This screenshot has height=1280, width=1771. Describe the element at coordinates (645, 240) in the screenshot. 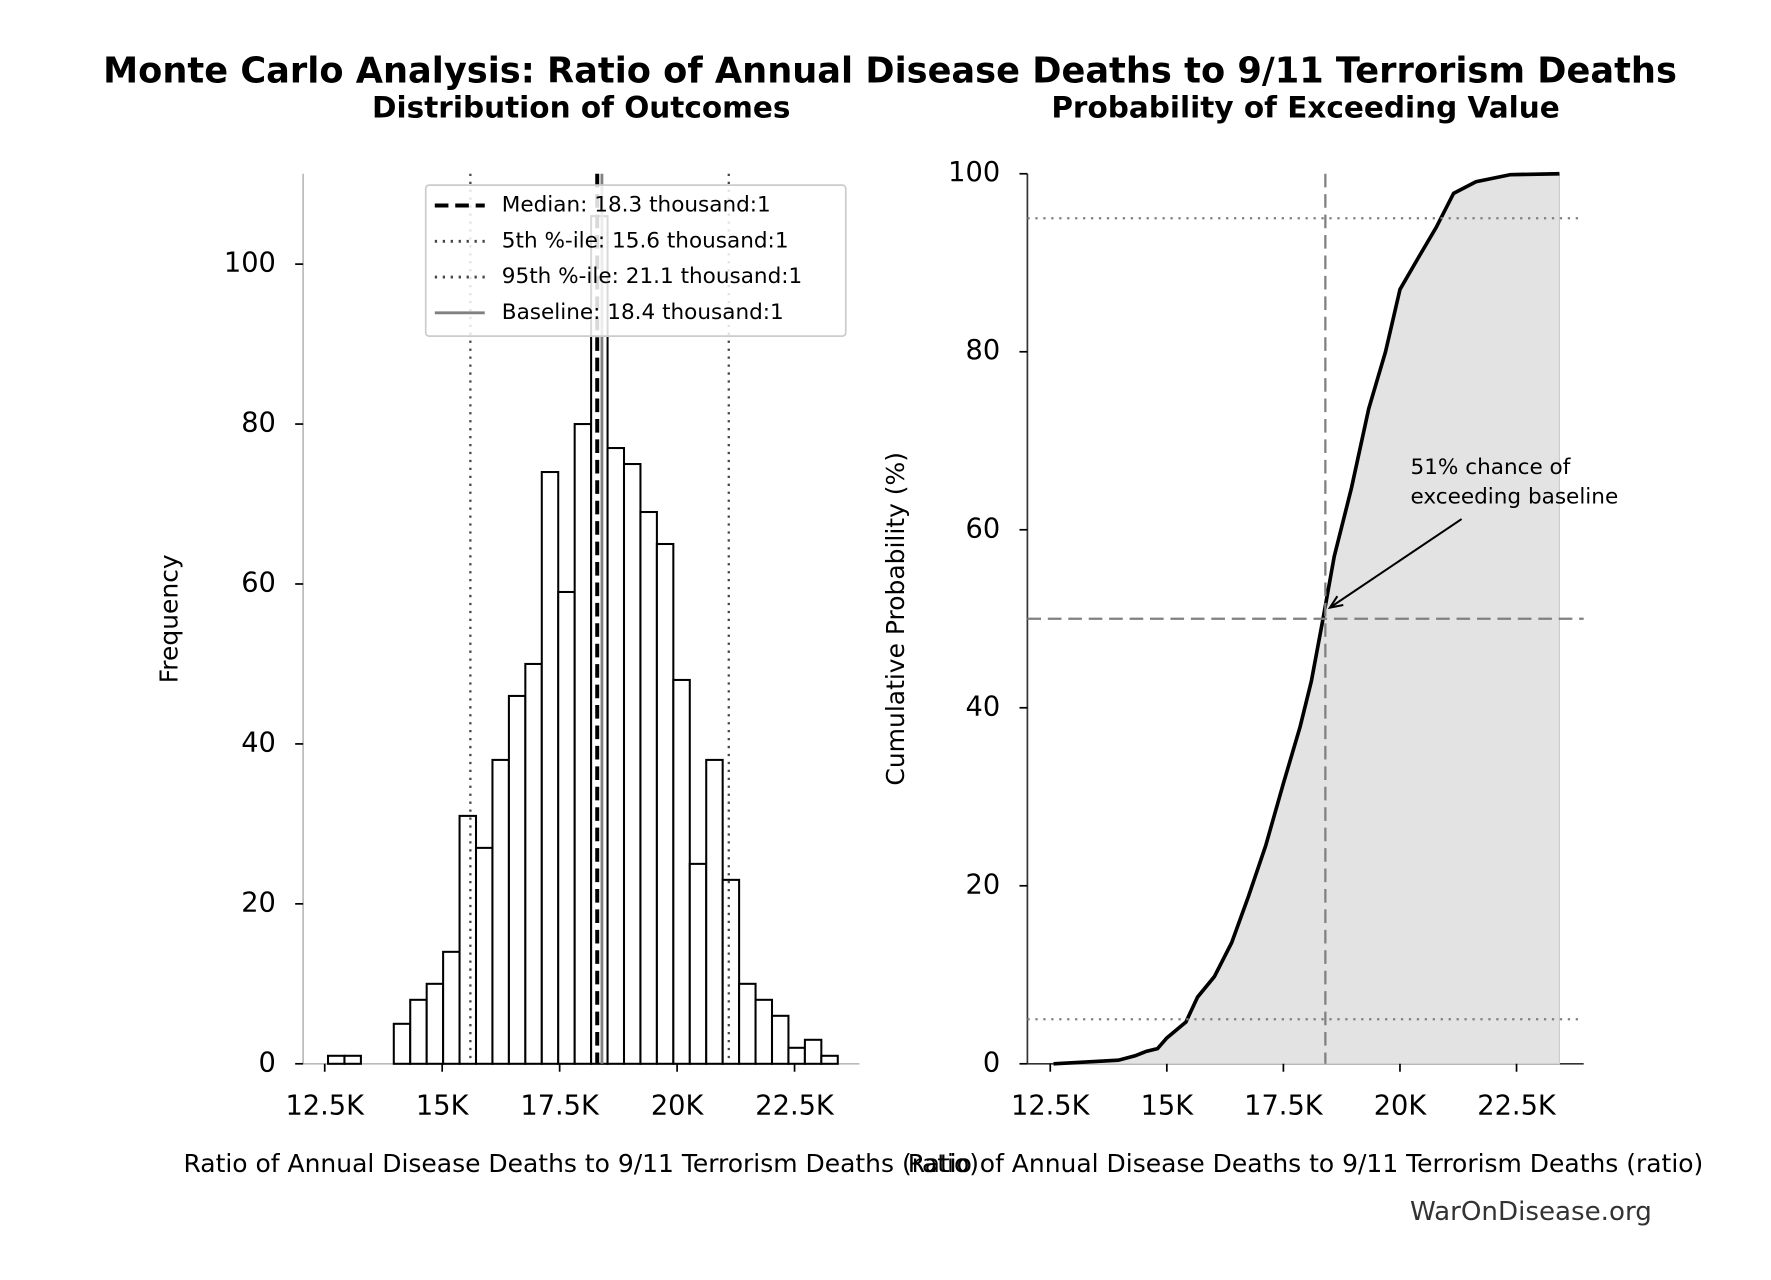

I see `legend-label: 5th %-ile: 15.6 thousand:1` at that location.